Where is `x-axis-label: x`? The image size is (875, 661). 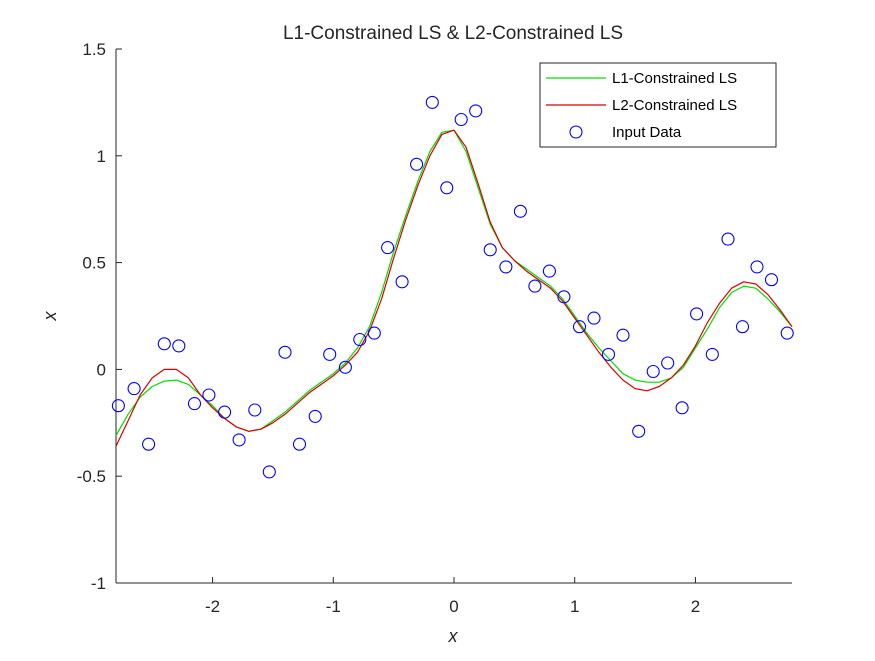
x-axis-label: x is located at coordinates (453, 636).